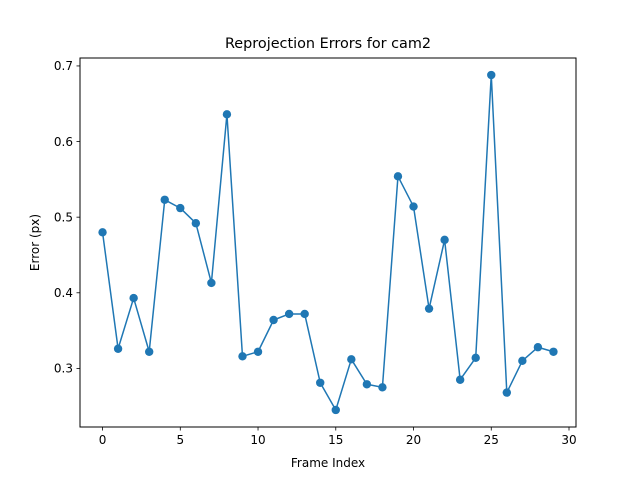 Image resolution: width=640 pixels, height=480 pixels. Describe the element at coordinates (63, 217) in the screenshot. I see `y-tick-label: 0.5` at that location.